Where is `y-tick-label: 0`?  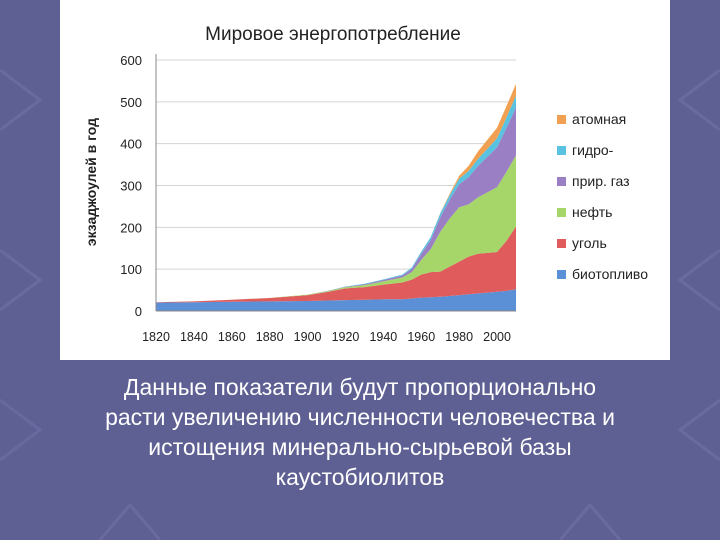 y-tick-label: 0 is located at coordinates (138, 311).